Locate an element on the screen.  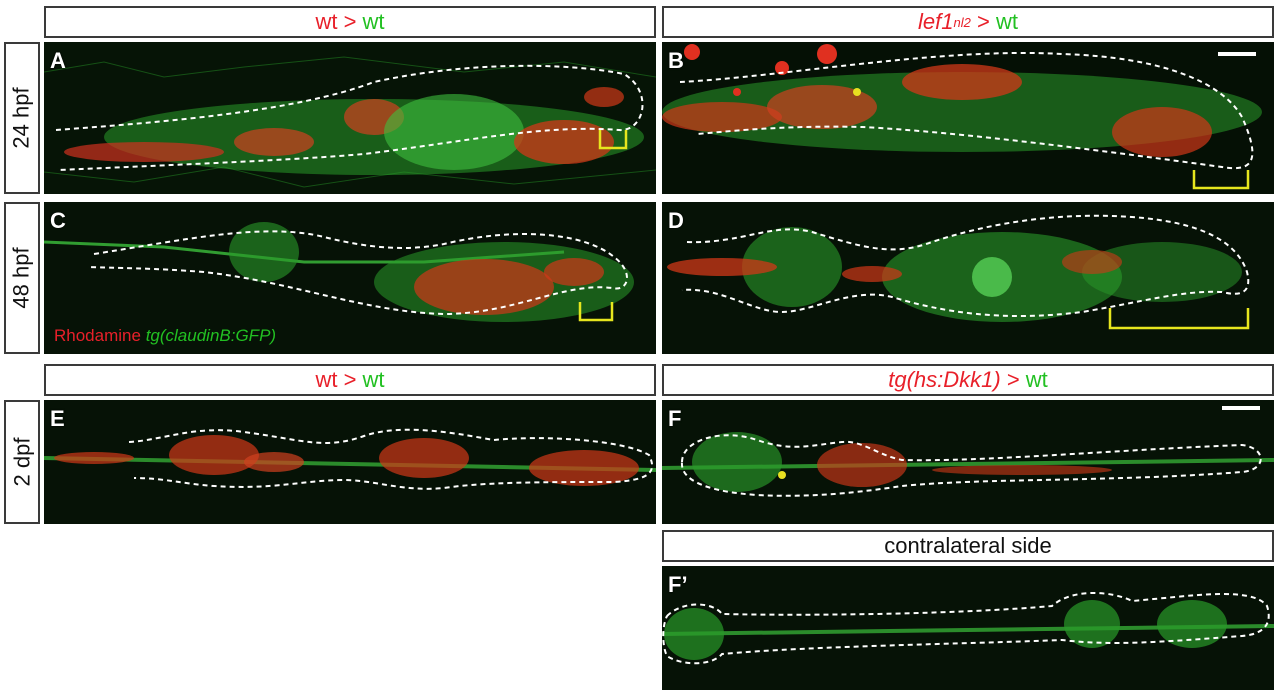
header-dkk1-to-wt: tg(hs:Dkk1) > wt is located at coordinates (968, 380).